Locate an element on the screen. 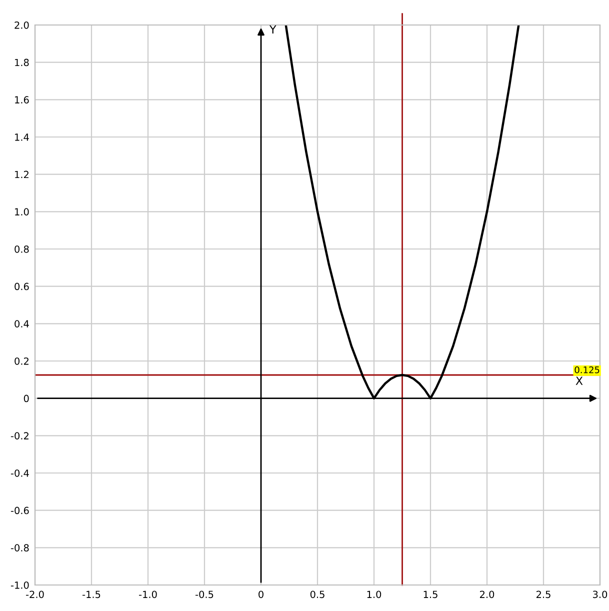  y-tick-label: 0 is located at coordinates (26, 398).